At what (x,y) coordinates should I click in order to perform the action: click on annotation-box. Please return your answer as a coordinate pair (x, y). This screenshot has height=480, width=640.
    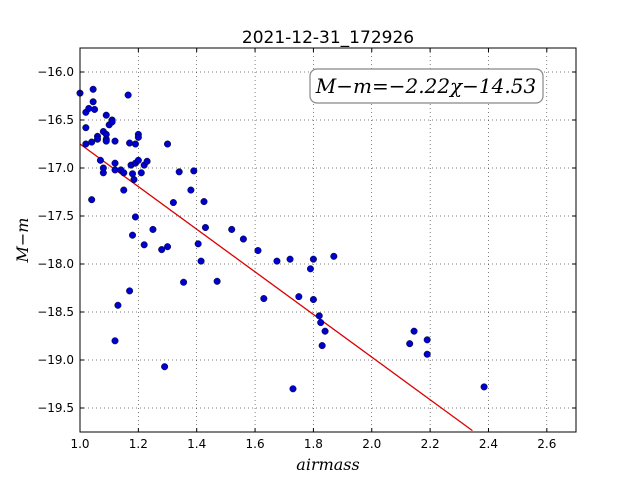
    Looking at the image, I should click on (426, 86).